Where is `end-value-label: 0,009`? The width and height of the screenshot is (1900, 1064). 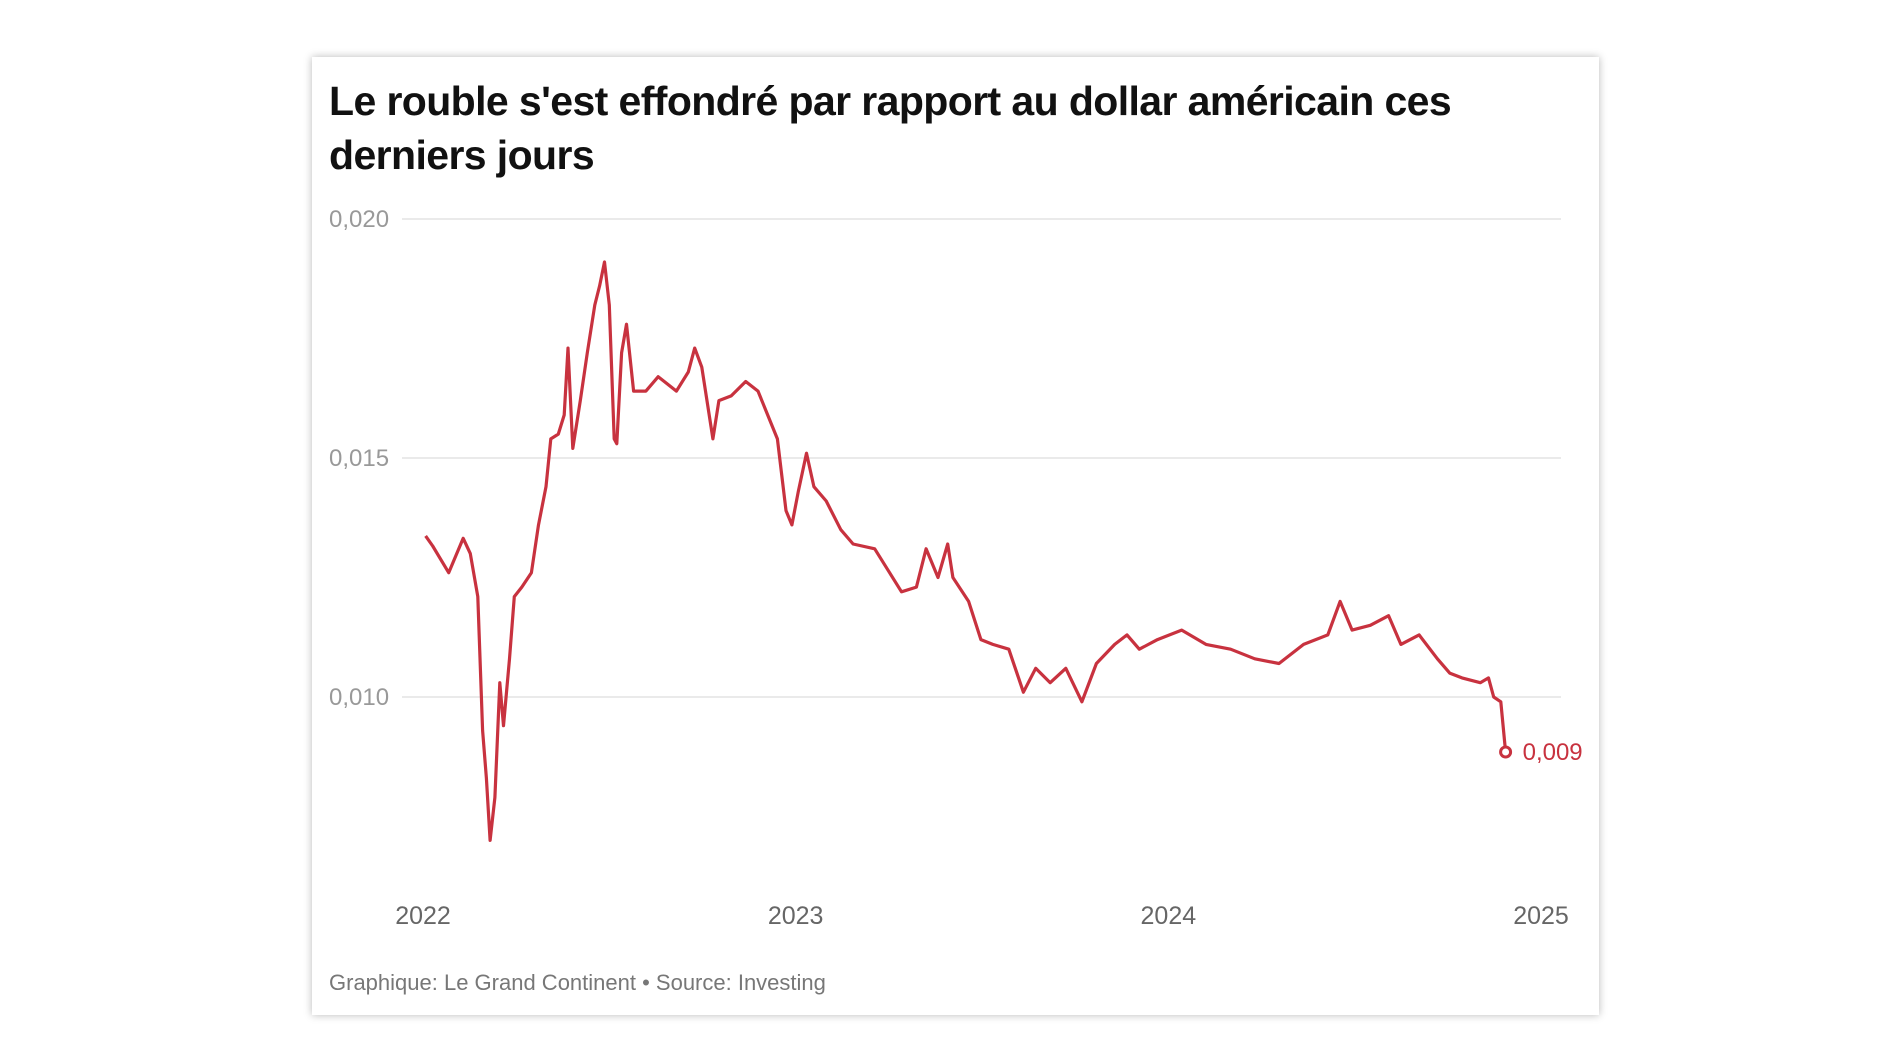
end-value-label: 0,009 is located at coordinates (1553, 752).